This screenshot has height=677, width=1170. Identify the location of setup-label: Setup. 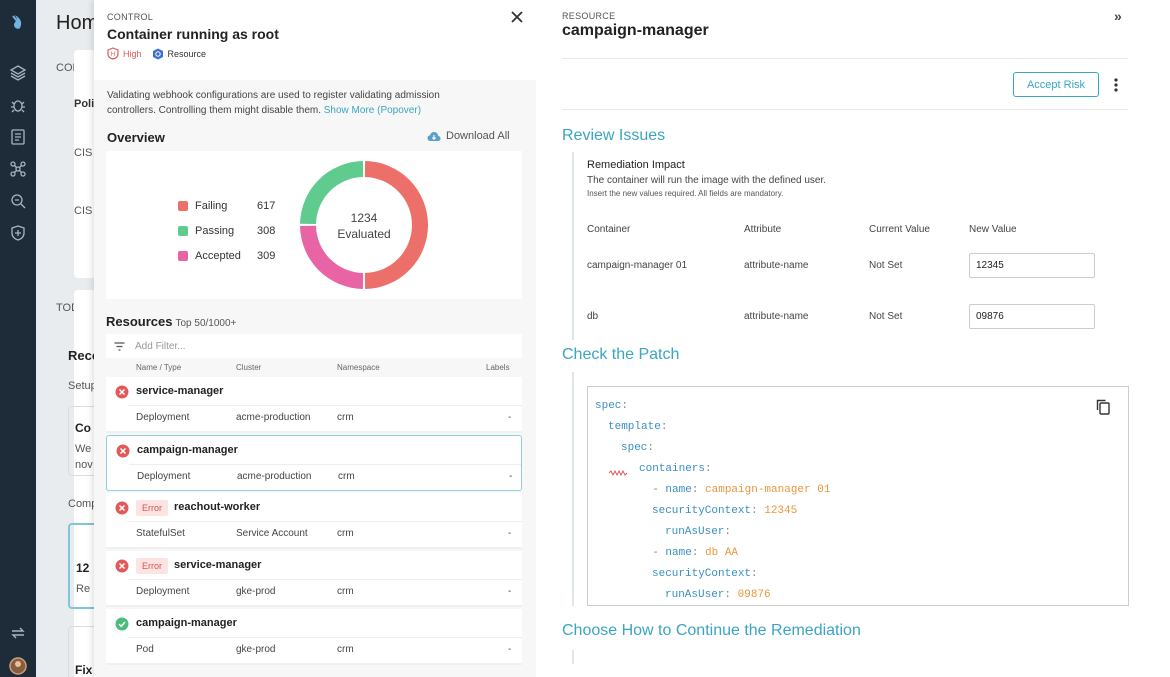
(82, 386).